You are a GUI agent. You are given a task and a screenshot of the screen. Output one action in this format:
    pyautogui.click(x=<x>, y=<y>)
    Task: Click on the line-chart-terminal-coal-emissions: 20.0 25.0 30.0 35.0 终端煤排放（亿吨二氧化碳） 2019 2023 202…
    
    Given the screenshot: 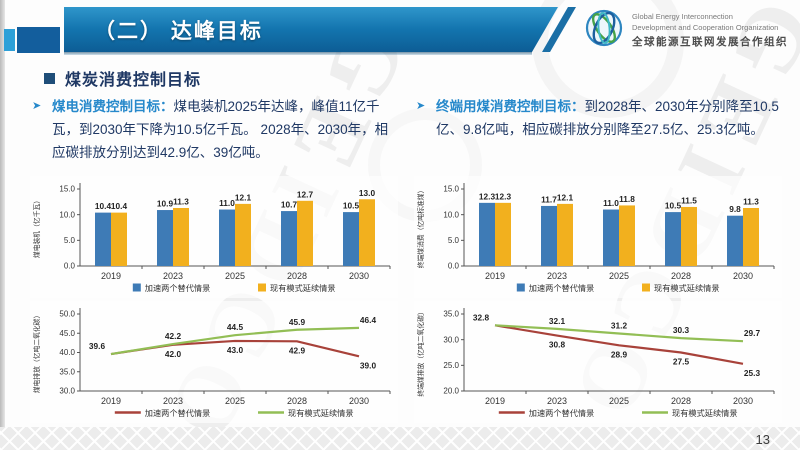 What is the action you would take?
    pyautogui.click(x=598, y=362)
    